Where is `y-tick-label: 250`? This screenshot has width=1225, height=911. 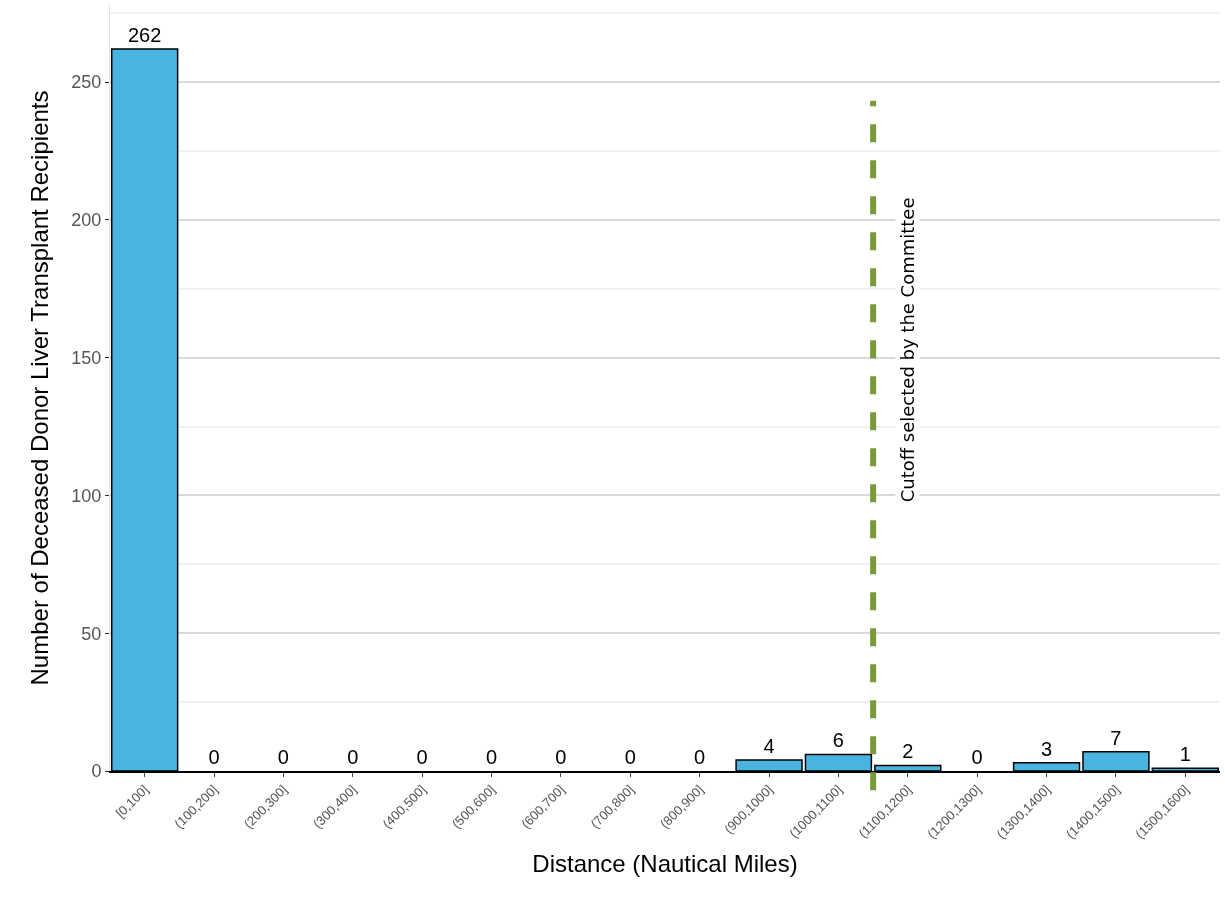 y-tick-label: 250 is located at coordinates (86, 82).